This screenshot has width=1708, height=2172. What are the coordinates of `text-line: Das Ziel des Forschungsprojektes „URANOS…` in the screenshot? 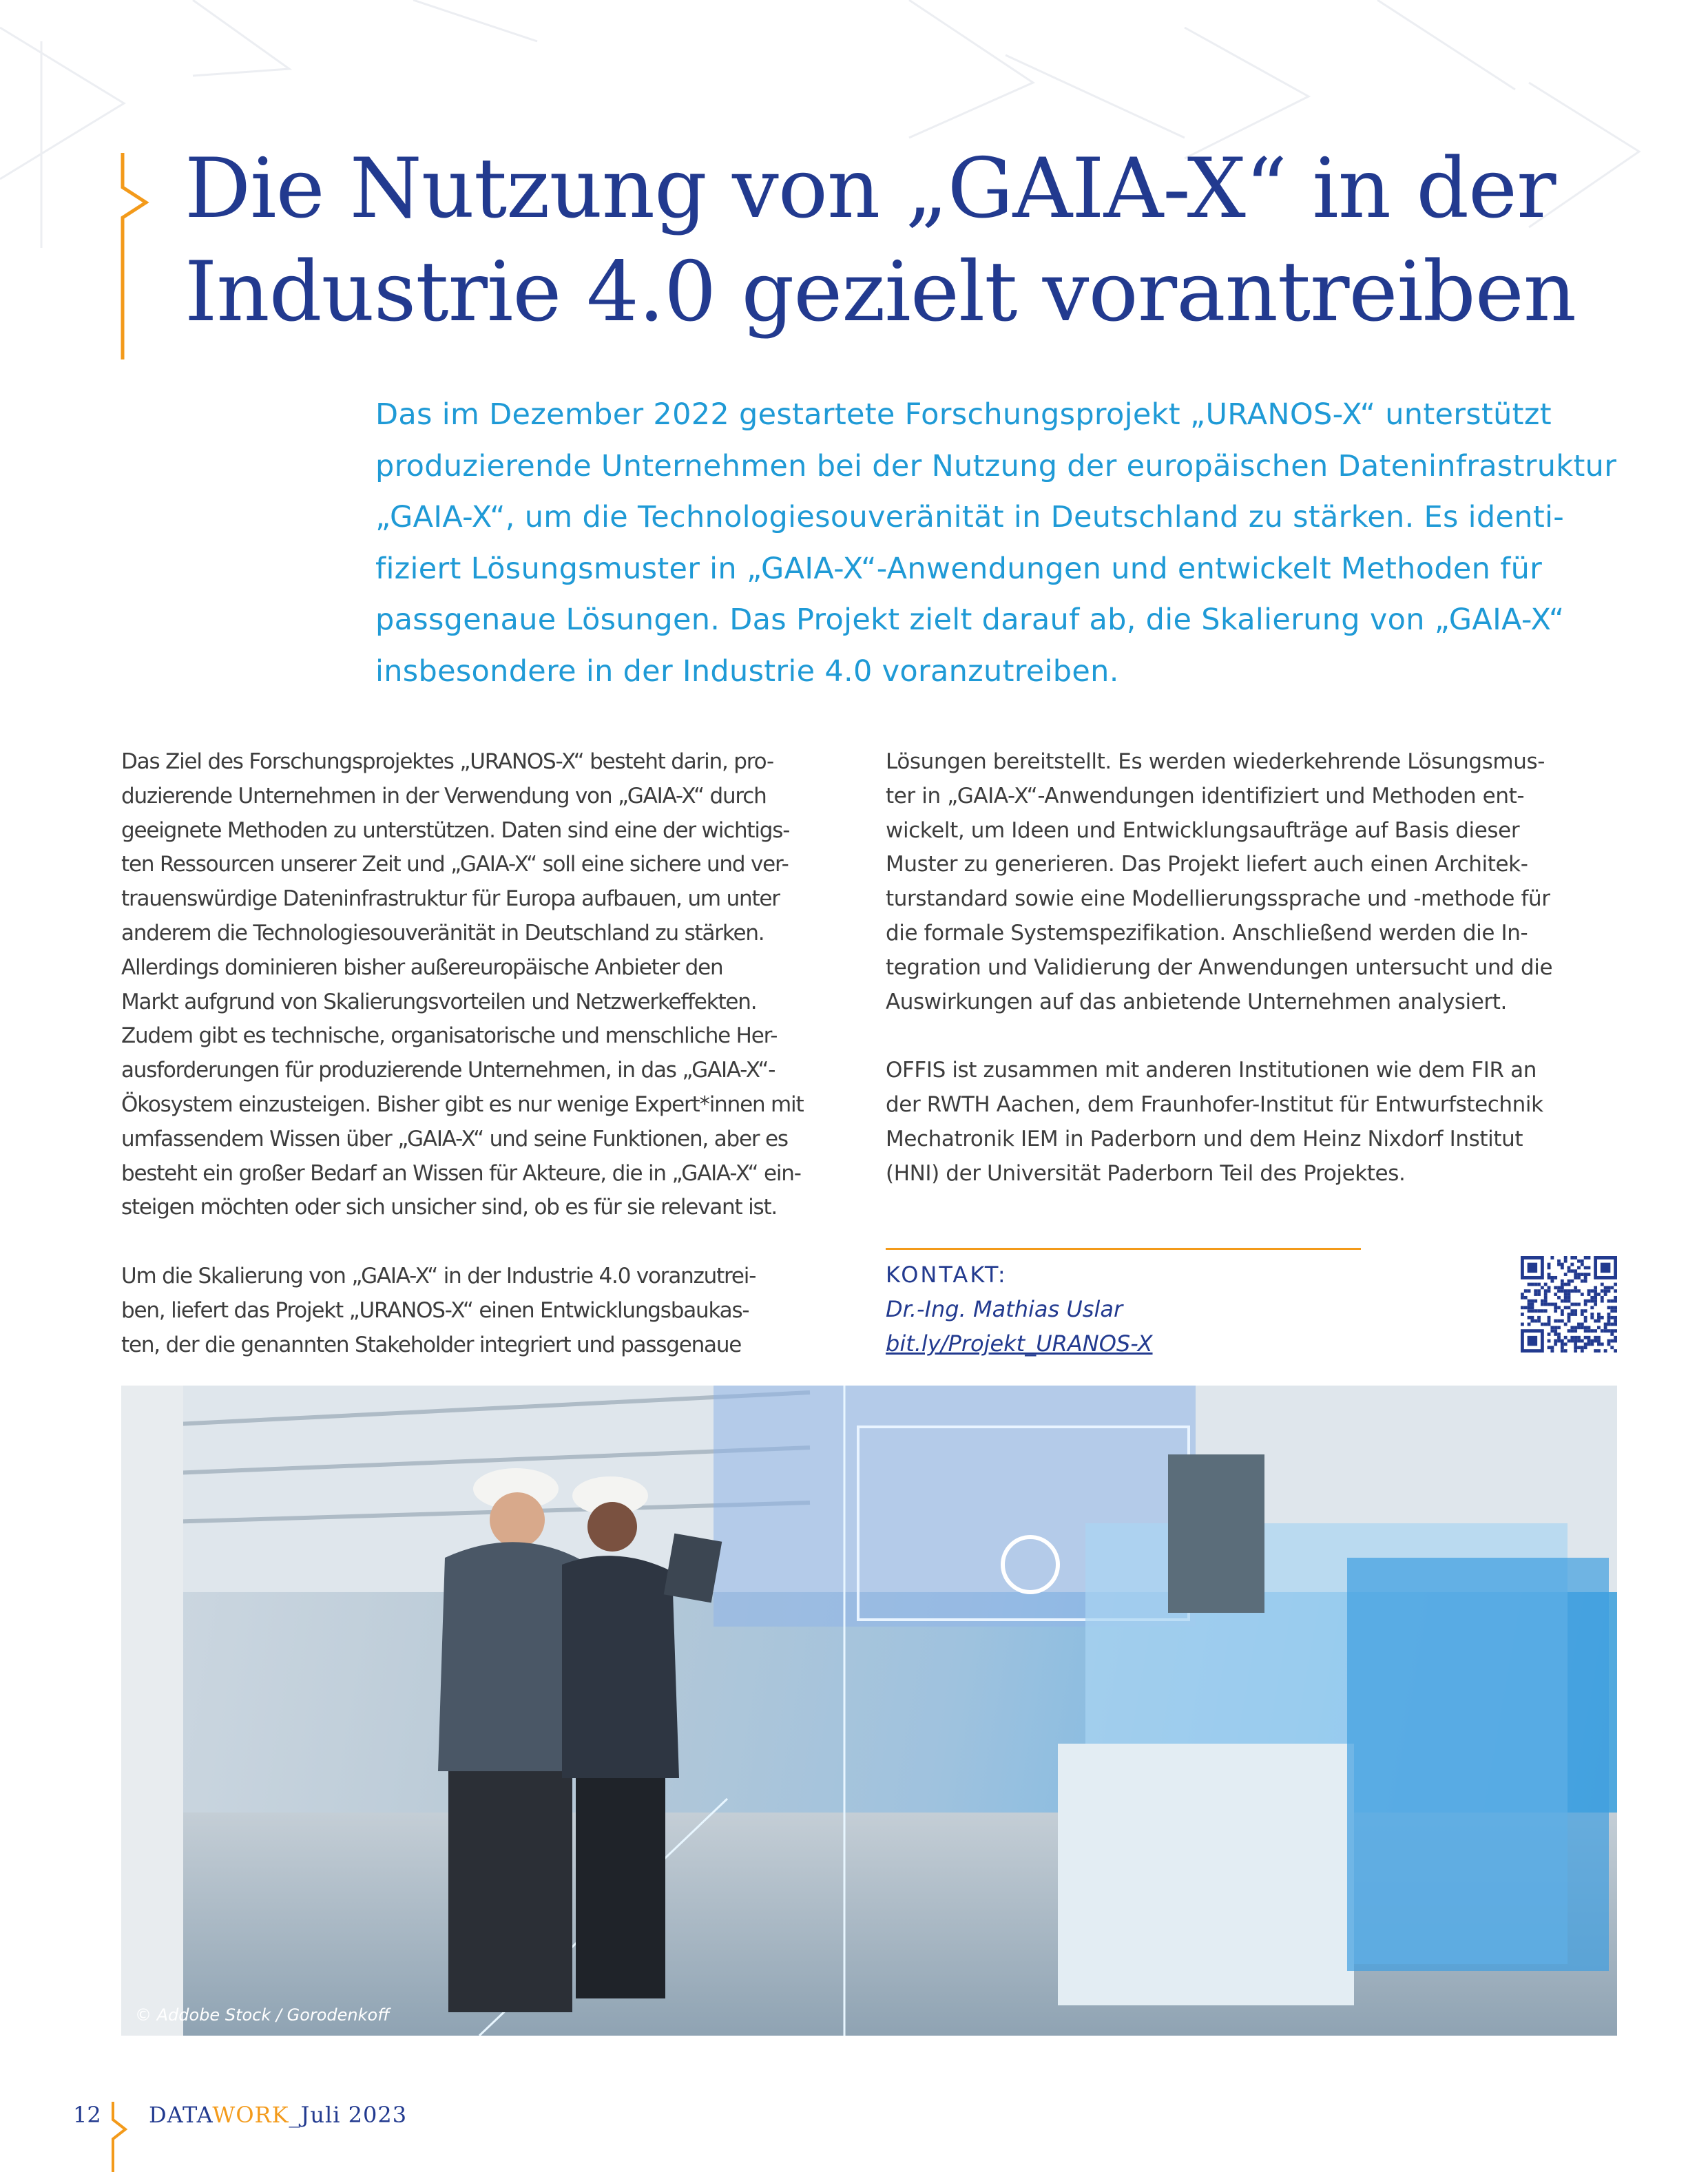 It's located at (447, 761).